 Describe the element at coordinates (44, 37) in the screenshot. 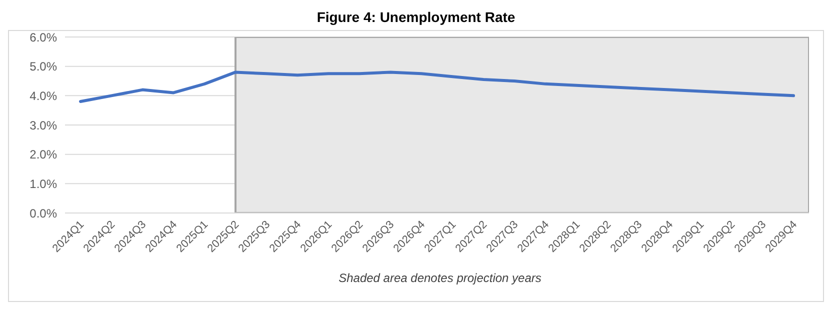

I see `y-tick-label: 6.0%` at that location.